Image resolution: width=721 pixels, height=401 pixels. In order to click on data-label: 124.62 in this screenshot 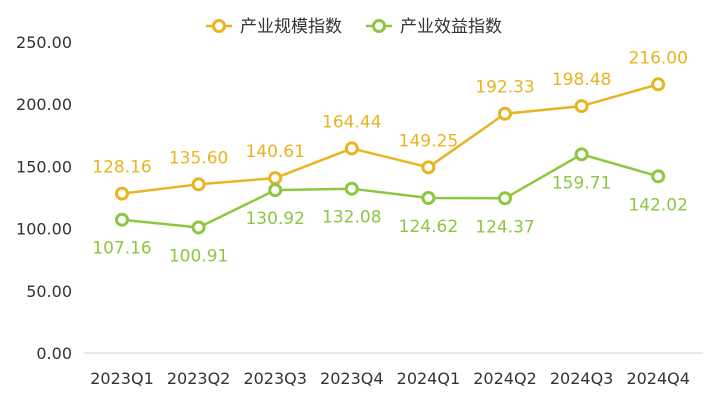, I will do `click(428, 227)`.